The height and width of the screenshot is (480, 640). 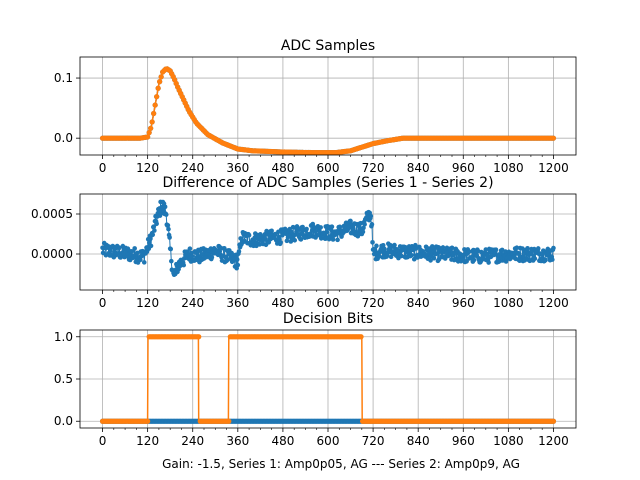 What do you see at coordinates (63, 337) in the screenshot?
I see `y-tick-label: 1.0` at bounding box center [63, 337].